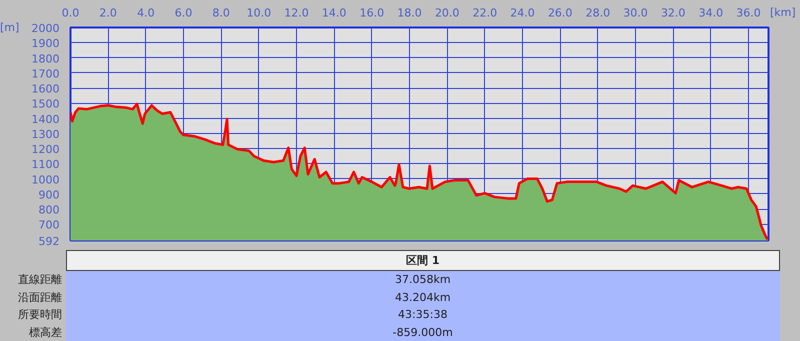 The image size is (800, 341). I want to click on y-tick-label: 800, so click(49, 210).